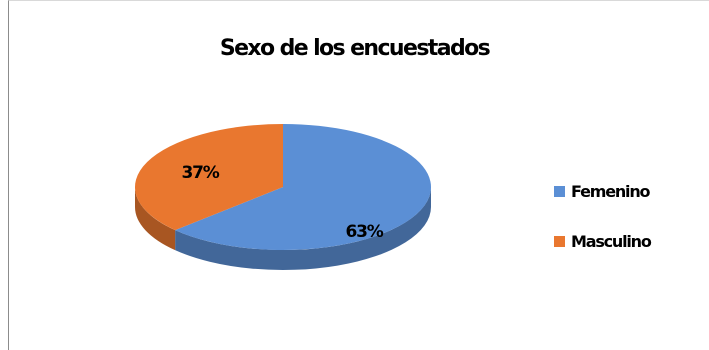  I want to click on legend-label-masculino: Masculino, so click(611, 241).